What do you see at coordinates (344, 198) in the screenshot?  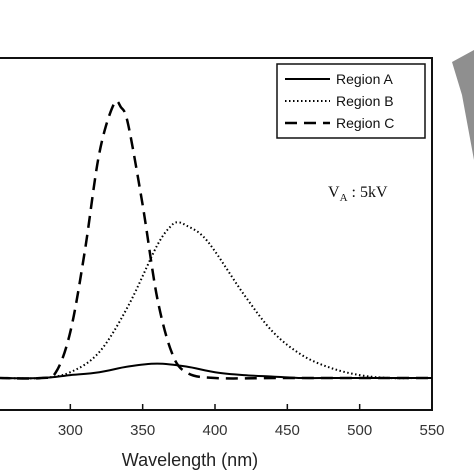 I see `annotation-subscript: A` at bounding box center [344, 198].